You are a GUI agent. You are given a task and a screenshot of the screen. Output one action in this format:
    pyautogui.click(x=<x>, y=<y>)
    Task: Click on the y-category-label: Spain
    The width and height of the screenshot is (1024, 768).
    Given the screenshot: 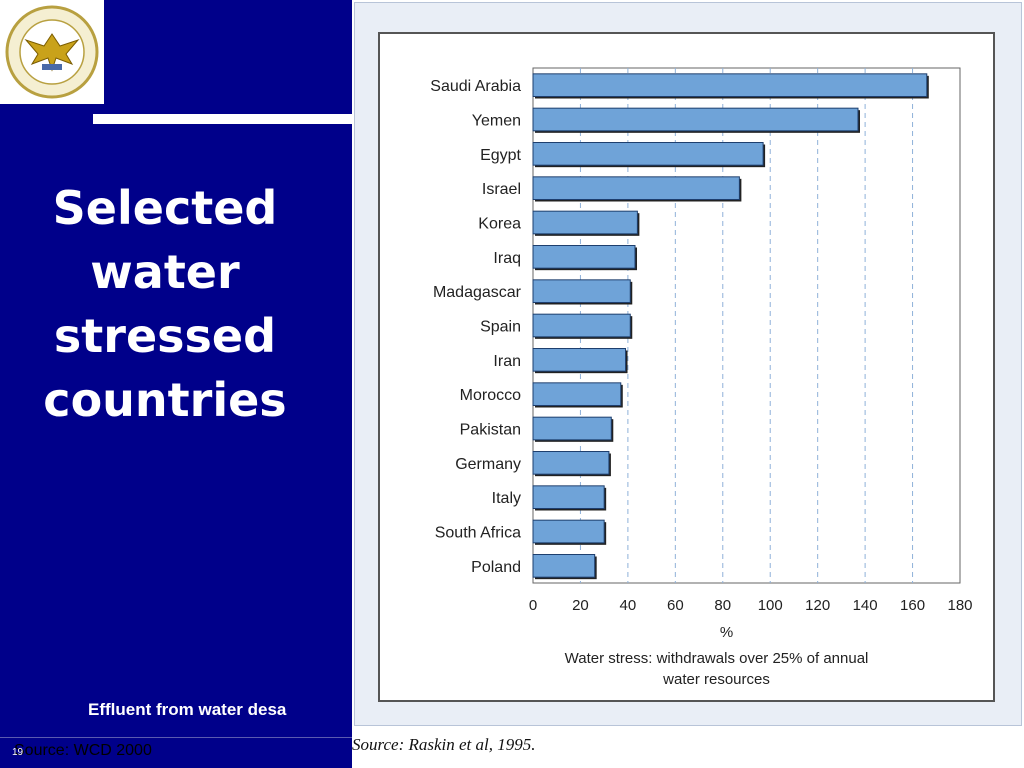 What is the action you would take?
    pyautogui.click(x=500, y=327)
    